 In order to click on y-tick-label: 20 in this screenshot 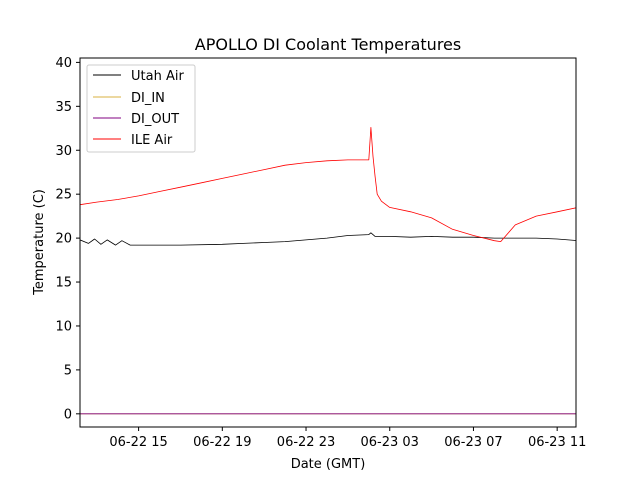, I will do `click(63, 239)`.